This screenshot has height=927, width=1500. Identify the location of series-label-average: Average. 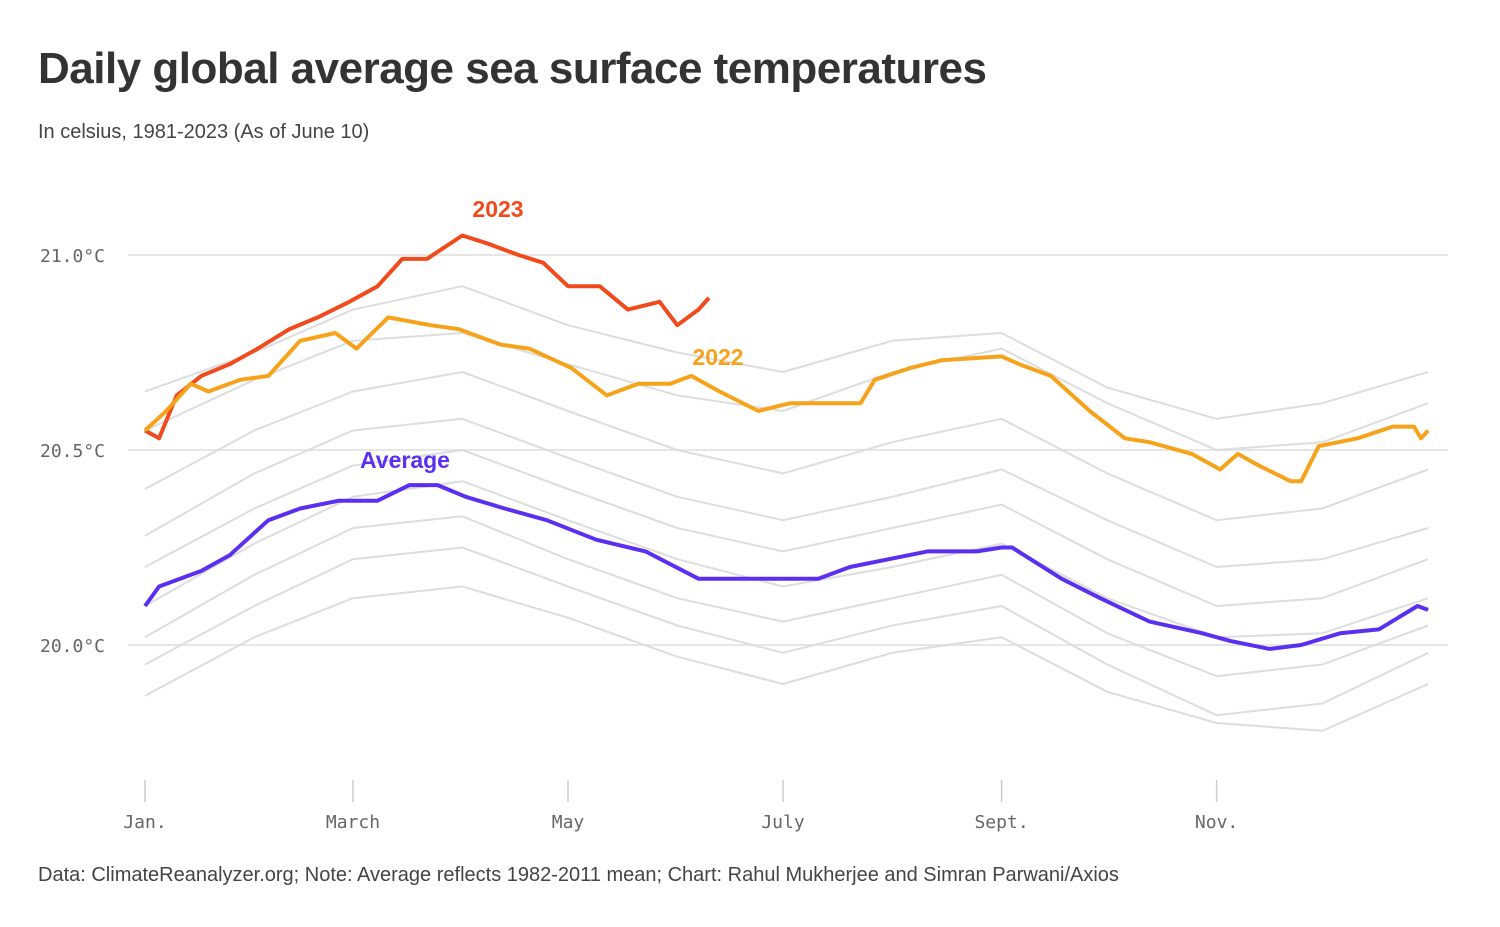
(405, 460).